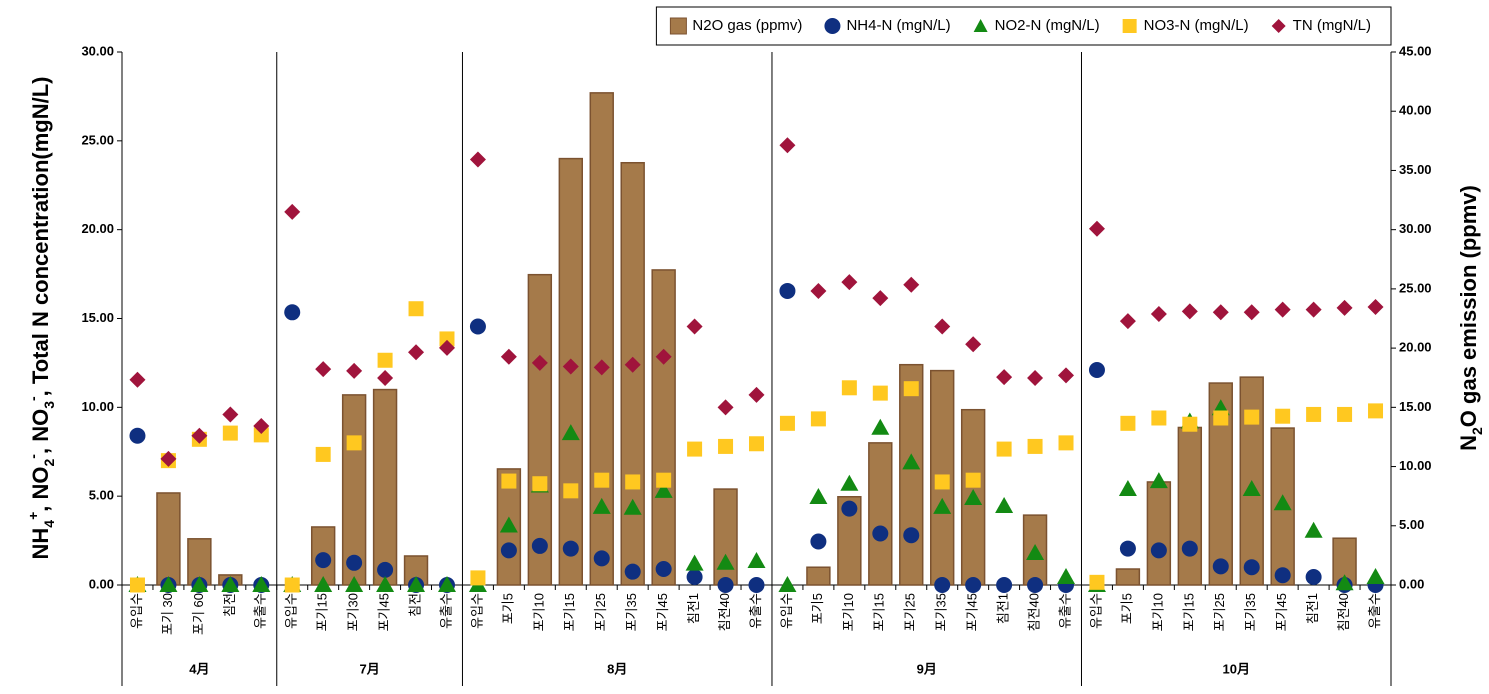  Describe the element at coordinates (1332, 25) in the screenshot. I see `legend-label: TN (mgN/L)` at that location.